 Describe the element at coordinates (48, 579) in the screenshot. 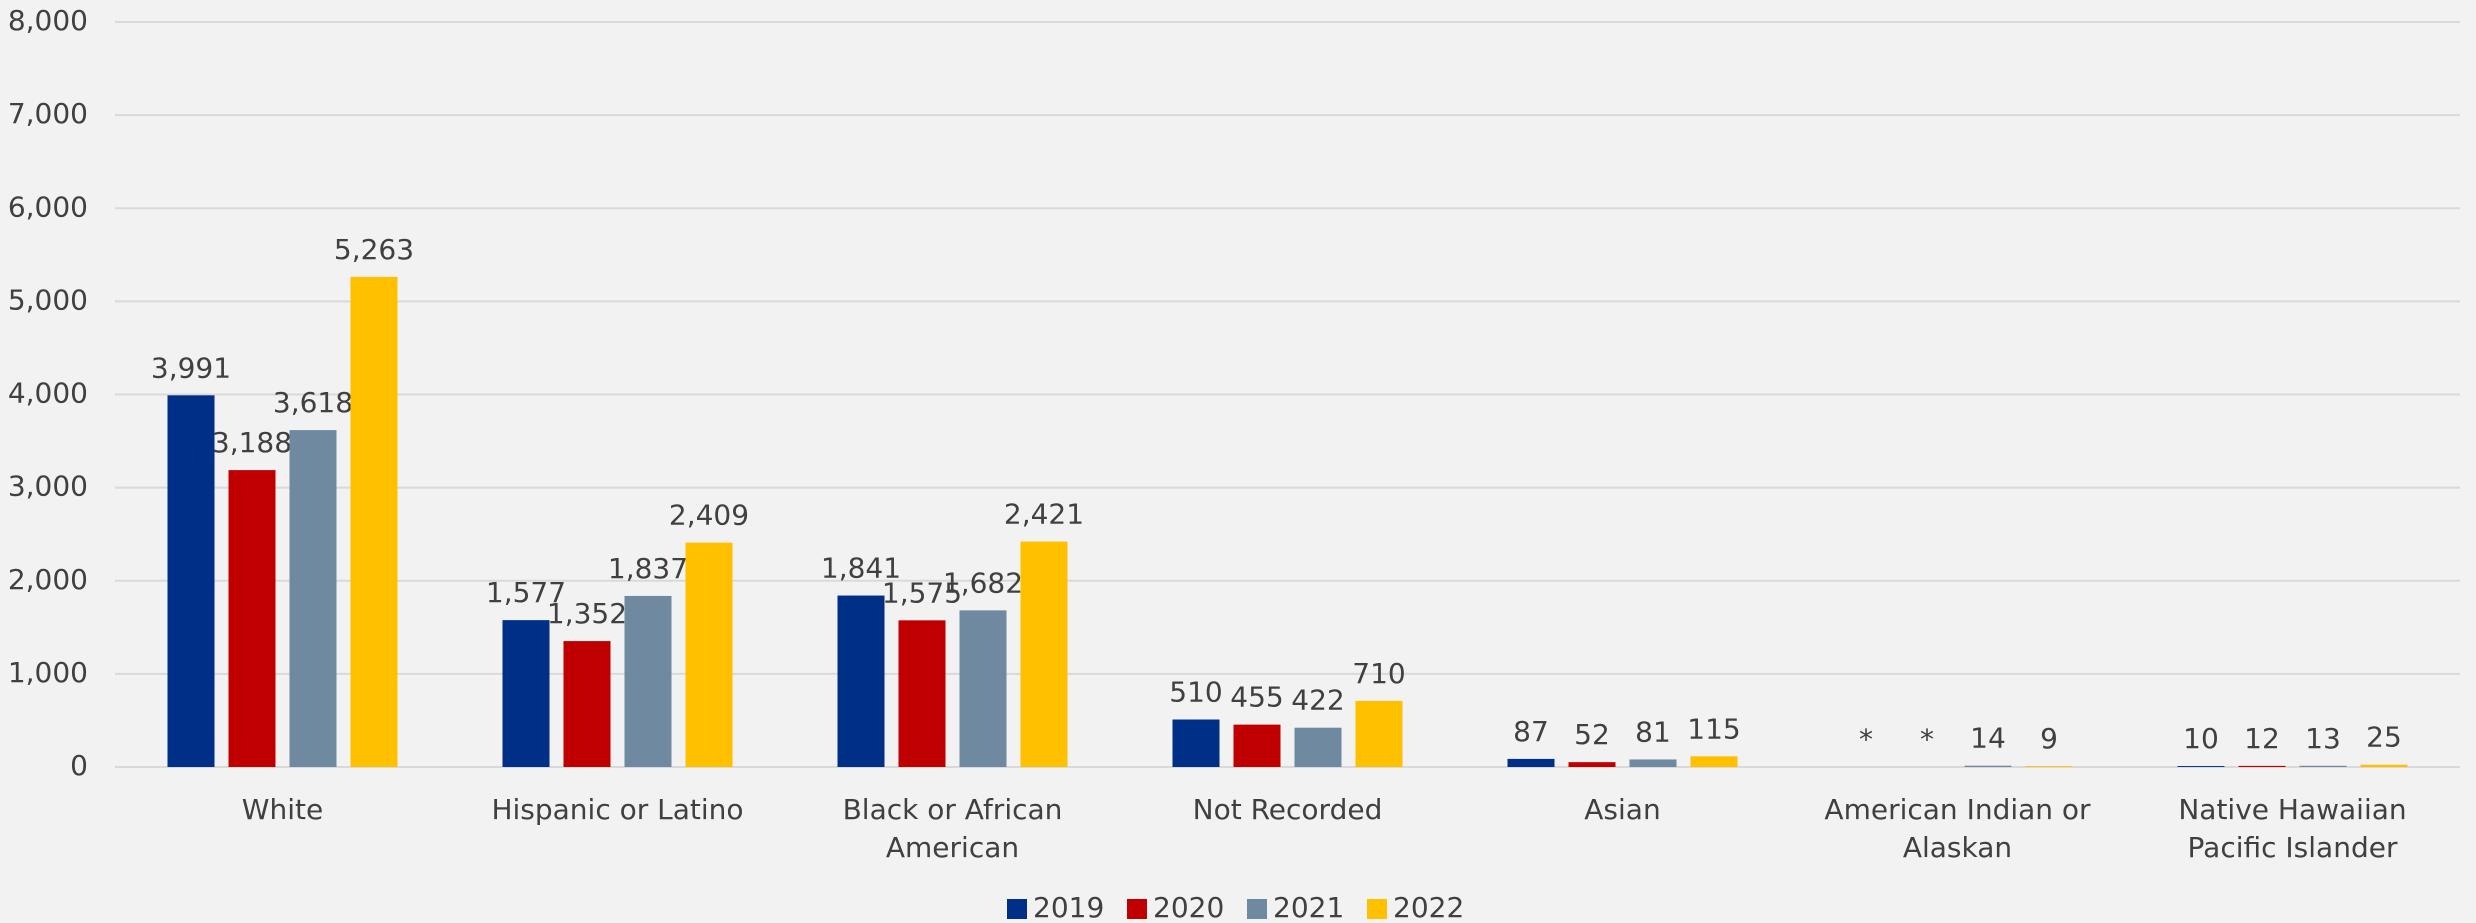

I see `y-tick-label: 2,000` at that location.